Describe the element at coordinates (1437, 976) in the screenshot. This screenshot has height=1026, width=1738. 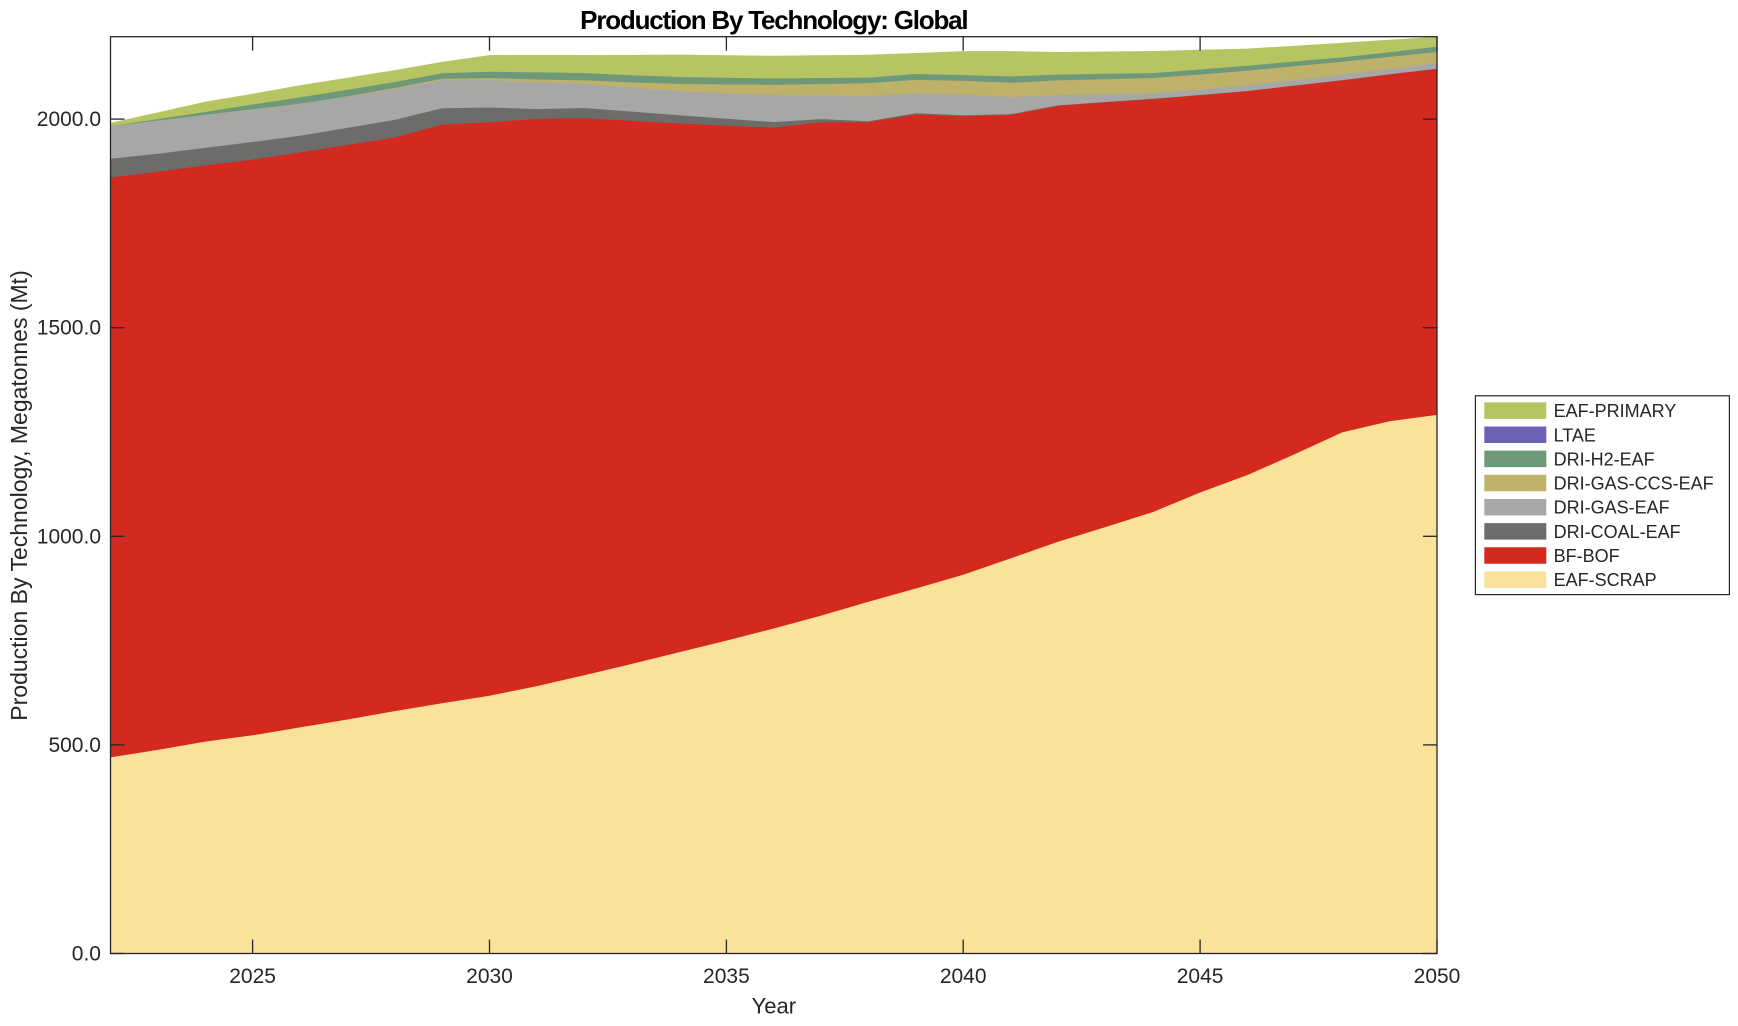
I see `svg-text: 2050` at that location.